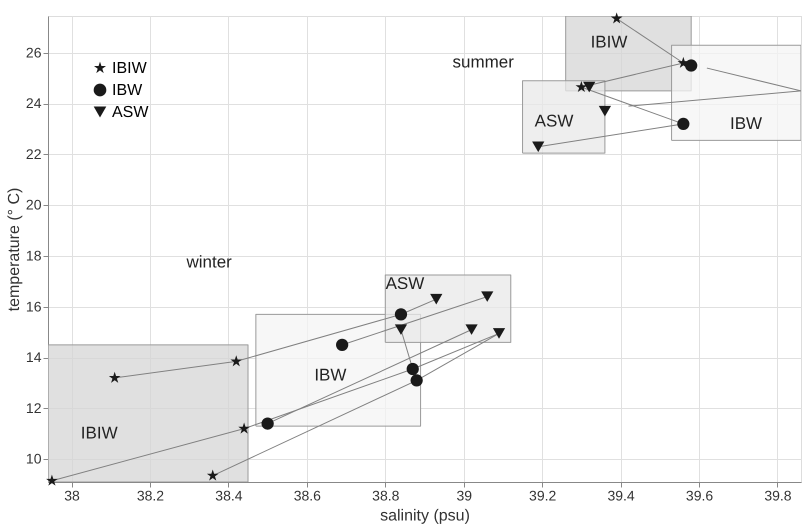 Image resolution: width=803 pixels, height=528 pixels. I want to click on x-tick-label: 39, so click(464, 496).